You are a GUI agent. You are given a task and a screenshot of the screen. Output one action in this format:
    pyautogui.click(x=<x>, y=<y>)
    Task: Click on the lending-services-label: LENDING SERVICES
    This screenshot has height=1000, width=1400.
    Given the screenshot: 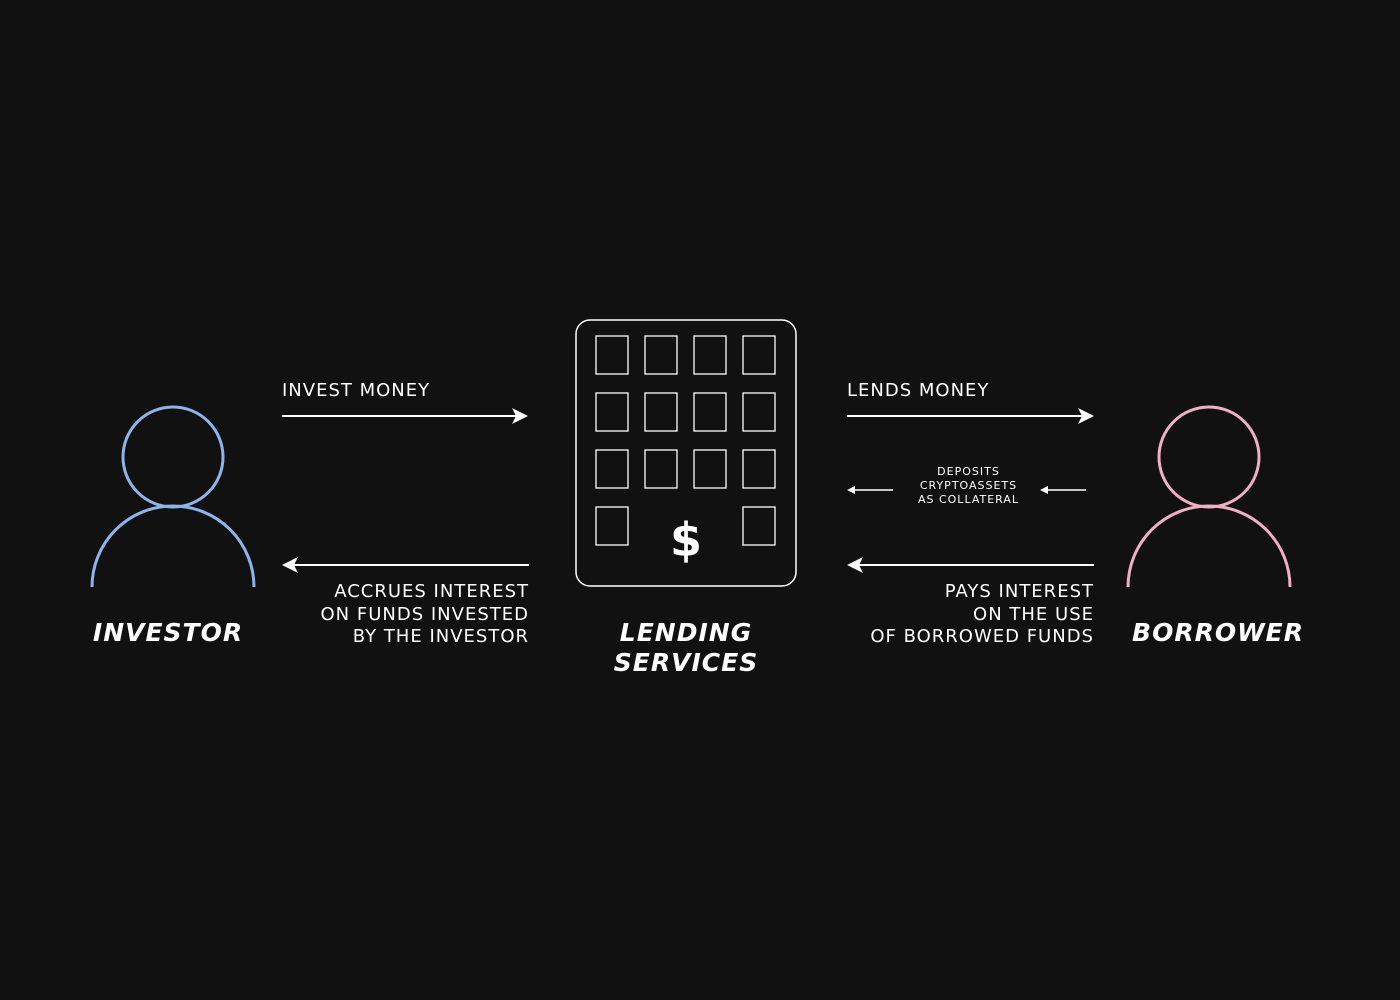 What is the action you would take?
    pyautogui.click(x=686, y=648)
    